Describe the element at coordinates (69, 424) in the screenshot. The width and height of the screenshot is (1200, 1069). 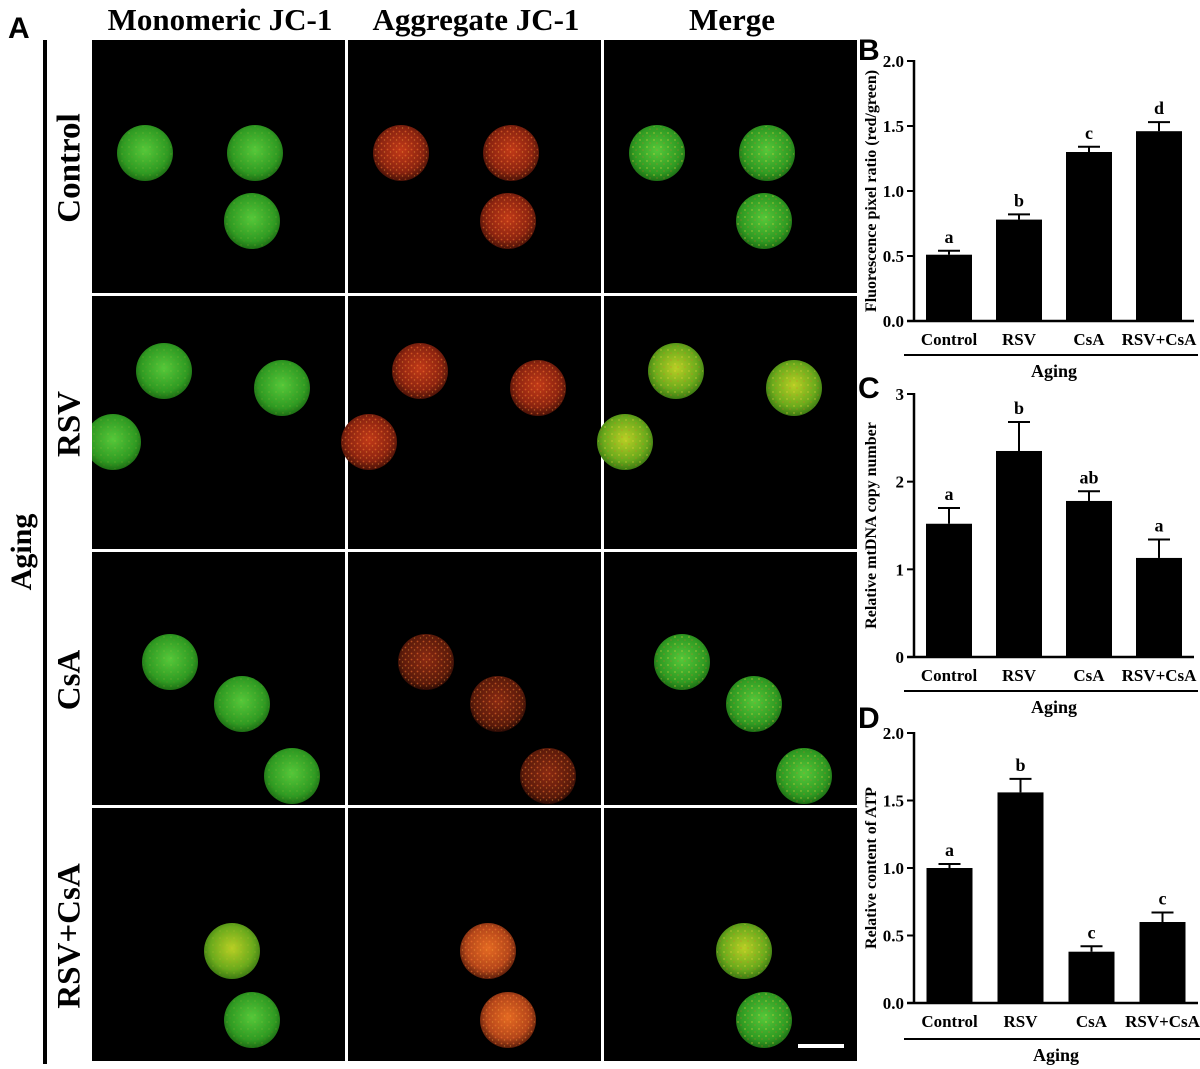
I see `row-label-rsv: RSV` at that location.